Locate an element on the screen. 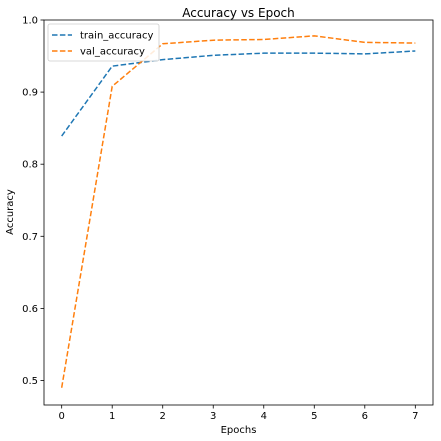 The width and height of the screenshot is (441, 441). y-tick-label: 0.6 is located at coordinates (30, 309).